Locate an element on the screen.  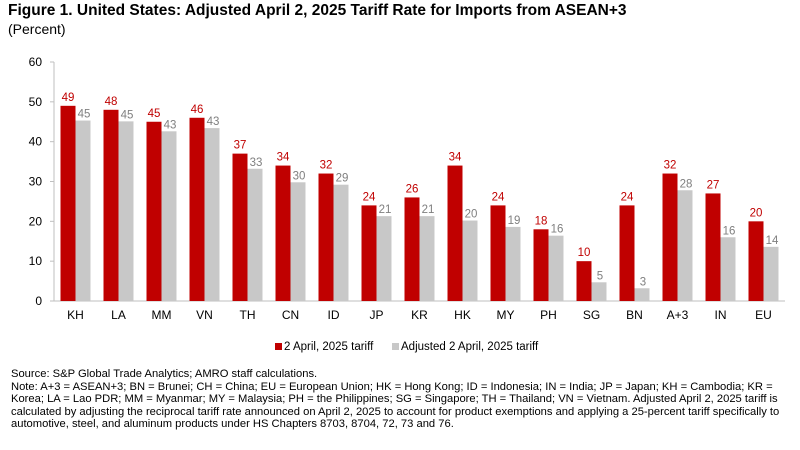
y-tick-label: 50 is located at coordinates (36, 102).